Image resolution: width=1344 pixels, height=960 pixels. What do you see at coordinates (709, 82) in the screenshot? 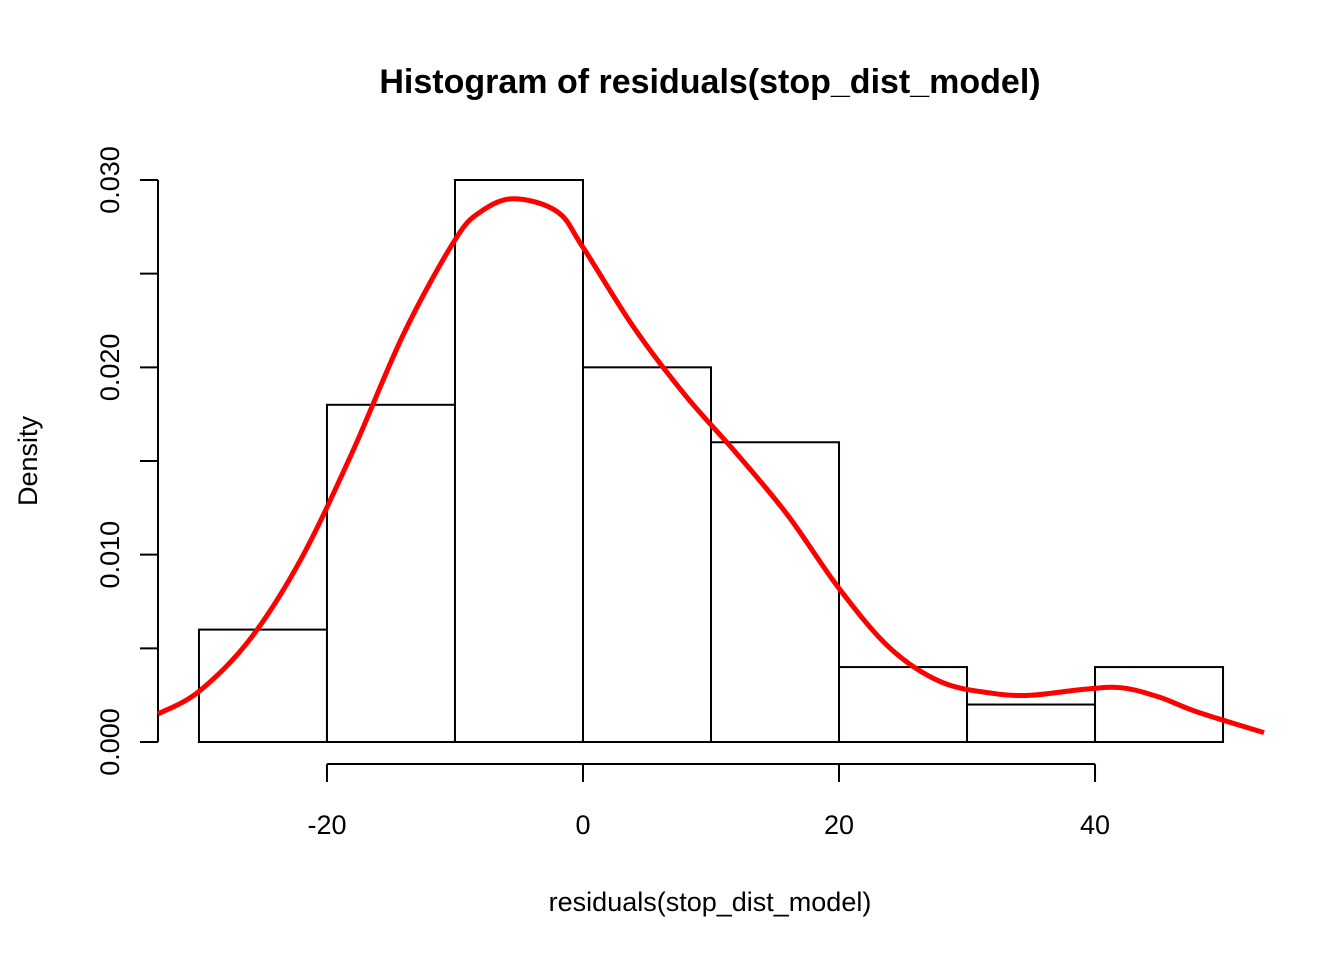
I see `chart-title: Histogram of residuals(stop_dist_model)` at bounding box center [709, 82].